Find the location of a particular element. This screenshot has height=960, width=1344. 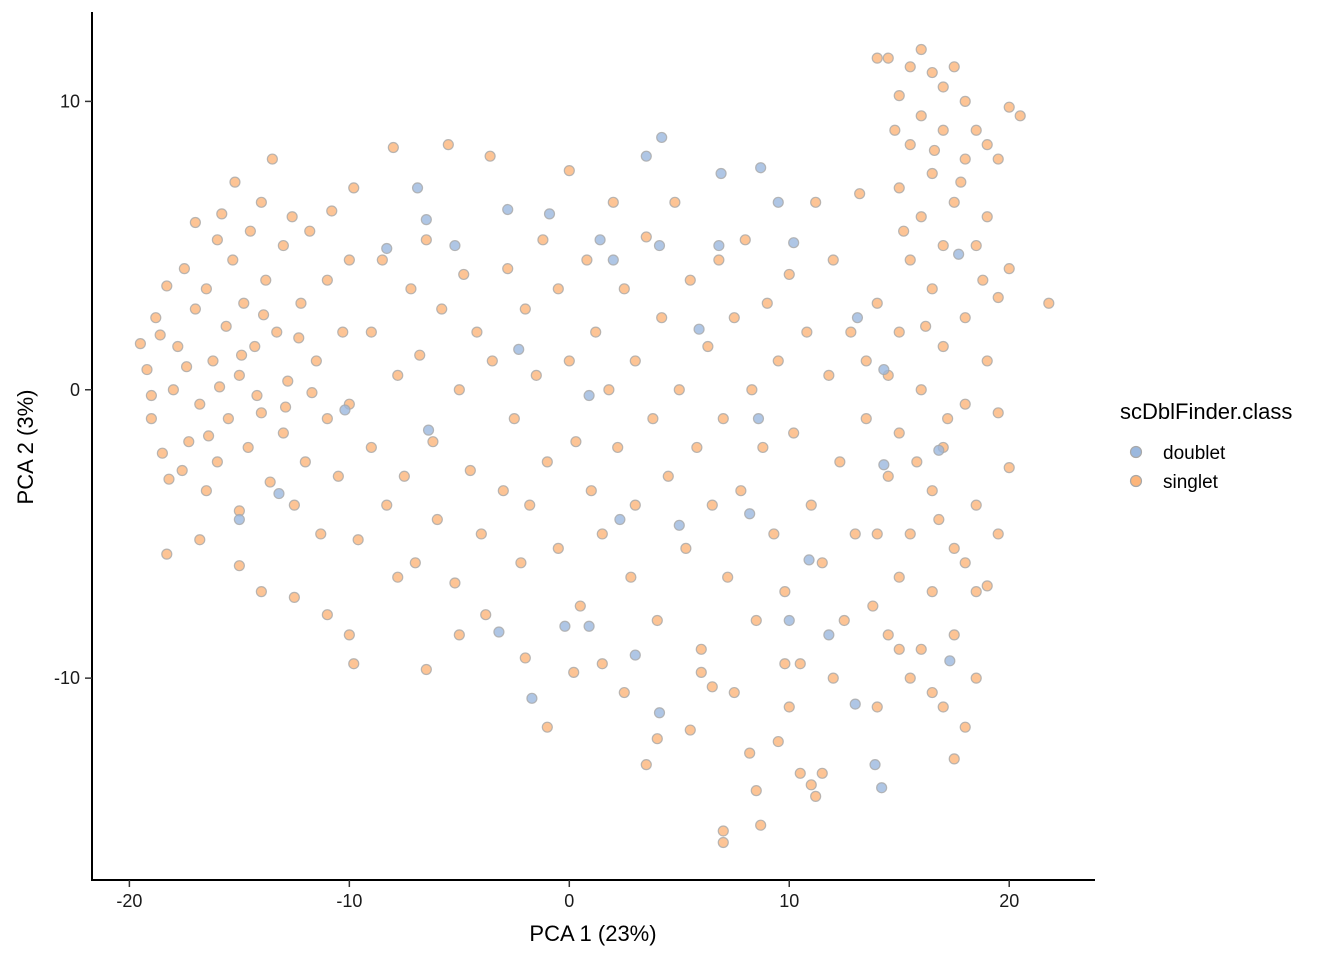

y-tick-label: 10 is located at coordinates (70, 101).